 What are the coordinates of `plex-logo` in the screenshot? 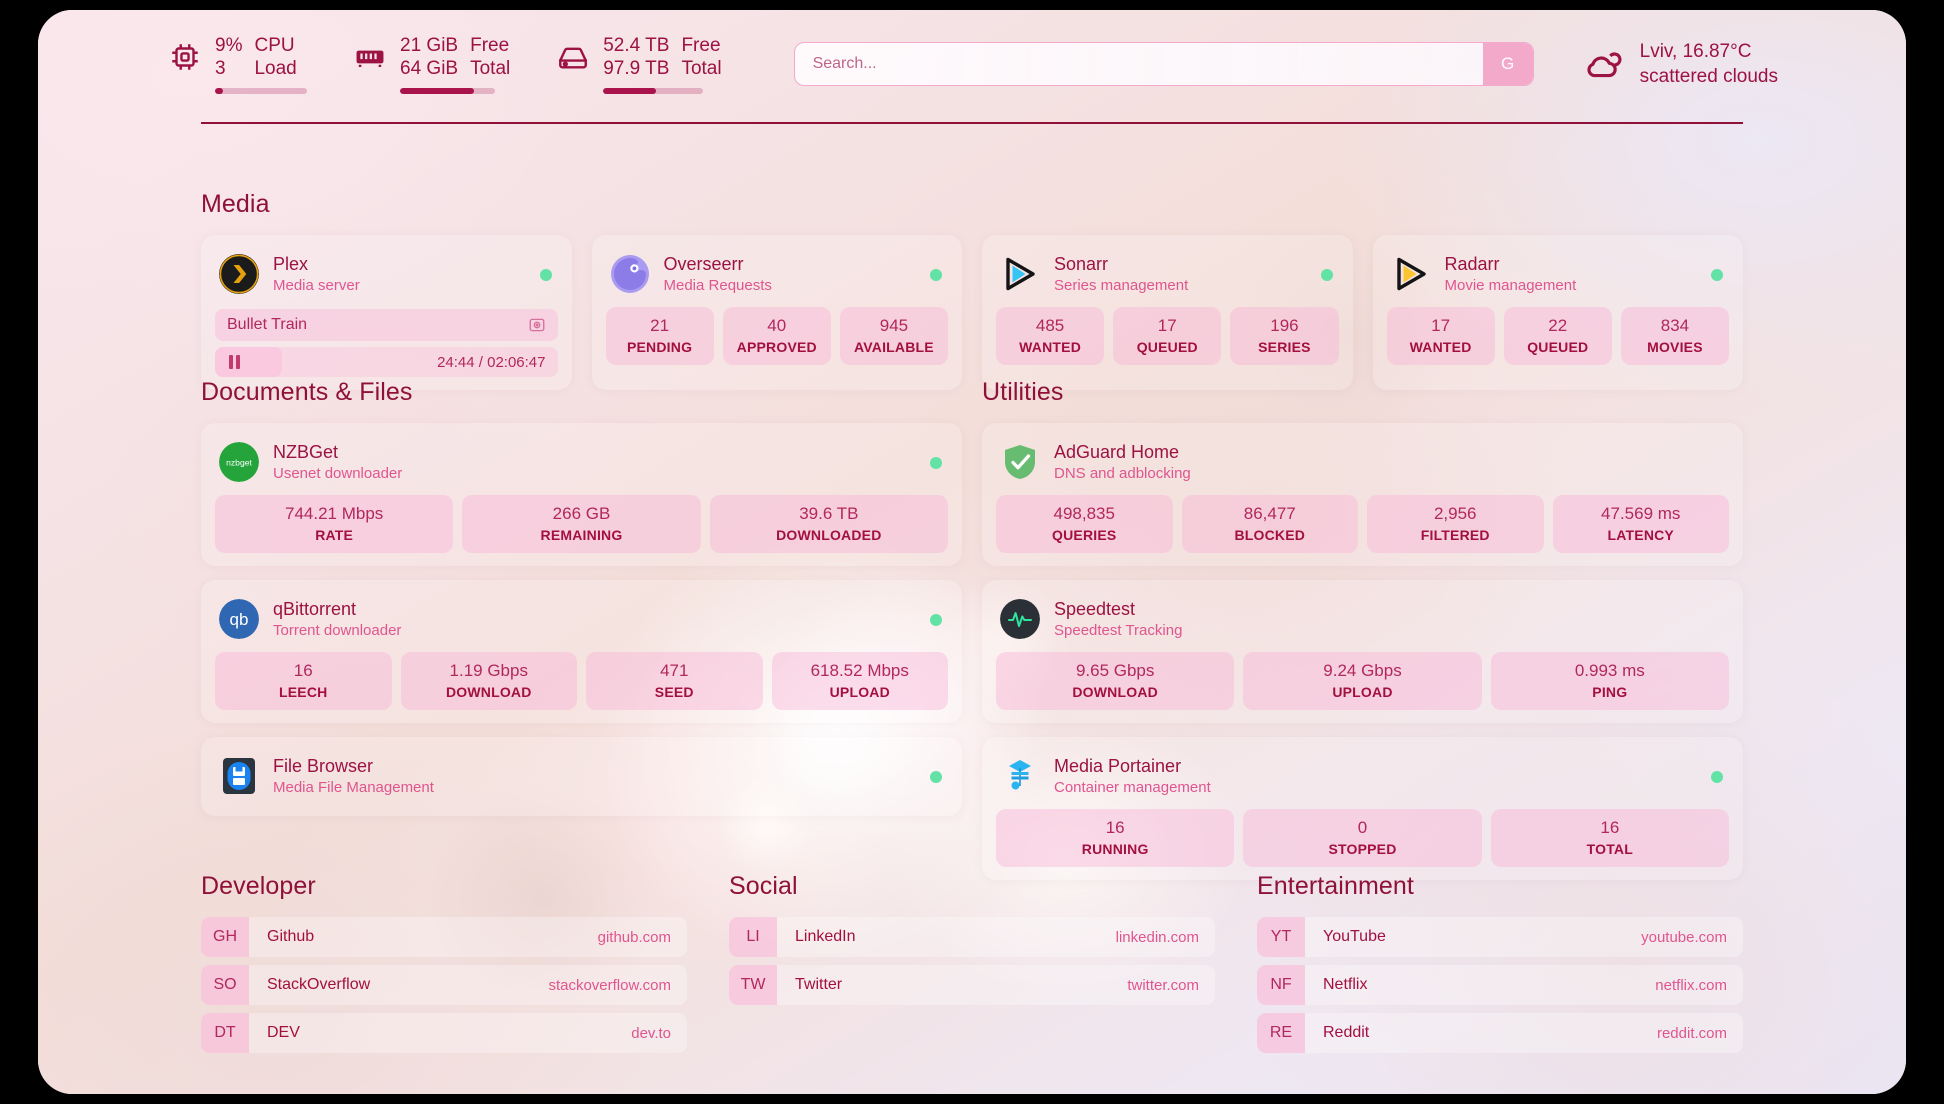 It's located at (239, 274).